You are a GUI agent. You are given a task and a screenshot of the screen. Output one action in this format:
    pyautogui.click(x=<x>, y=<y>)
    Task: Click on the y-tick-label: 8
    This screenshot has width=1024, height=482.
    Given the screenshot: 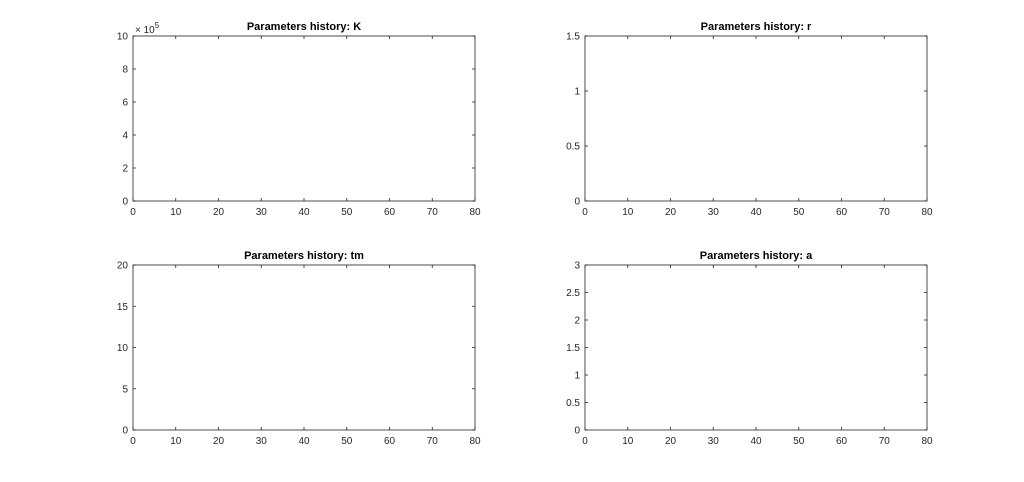 What is the action you would take?
    pyautogui.click(x=125, y=70)
    